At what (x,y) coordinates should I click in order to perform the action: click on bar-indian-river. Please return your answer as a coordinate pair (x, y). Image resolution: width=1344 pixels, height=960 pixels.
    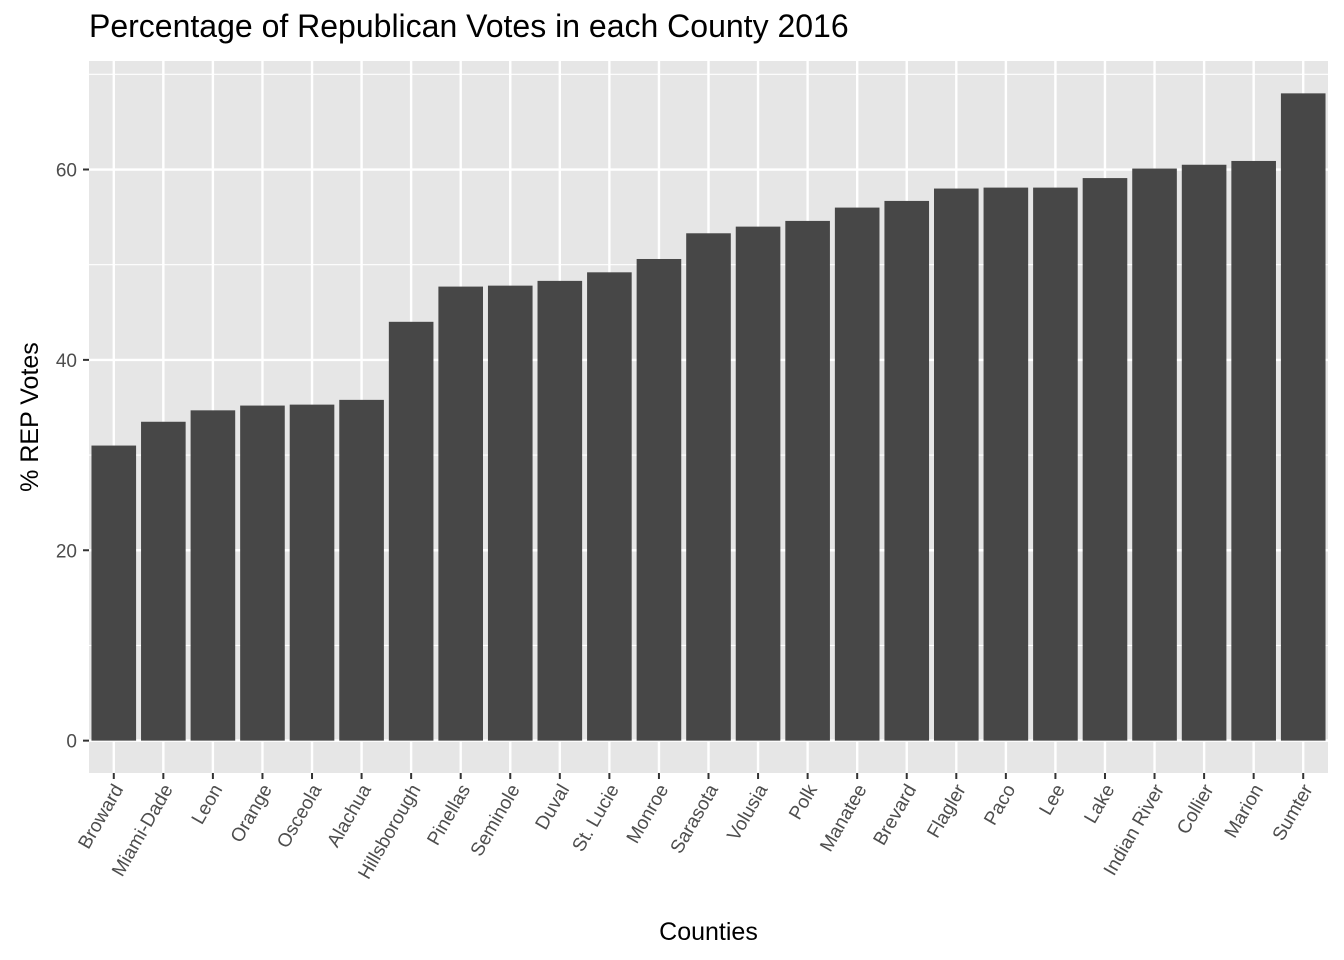
    Looking at the image, I should click on (1154, 454).